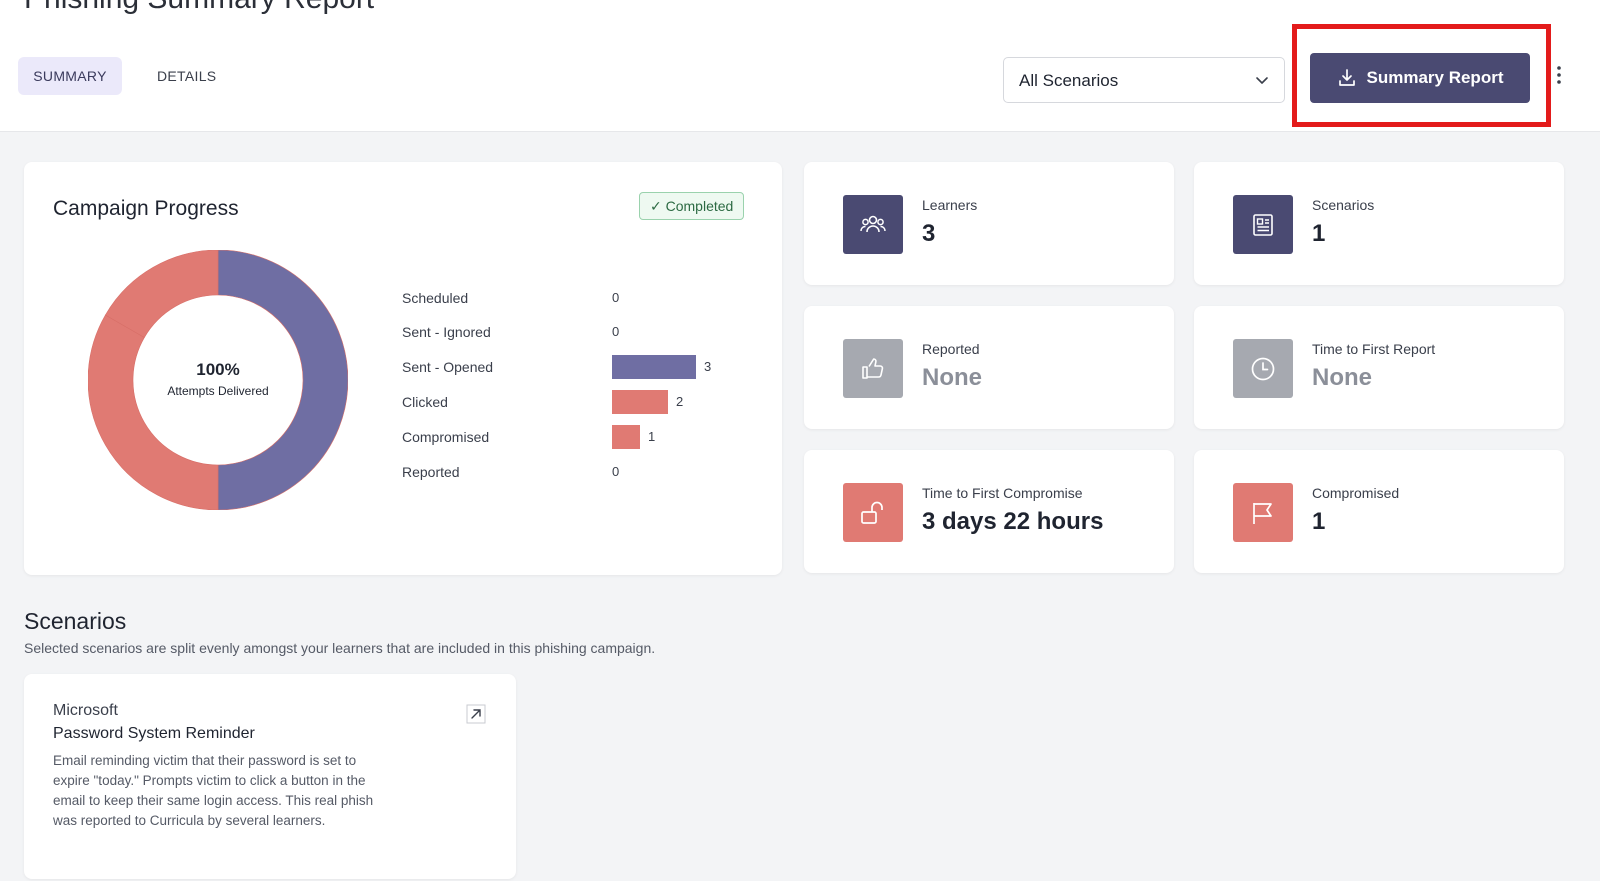  Describe the element at coordinates (1356, 493) in the screenshot. I see `stat-label: Compromised` at that location.